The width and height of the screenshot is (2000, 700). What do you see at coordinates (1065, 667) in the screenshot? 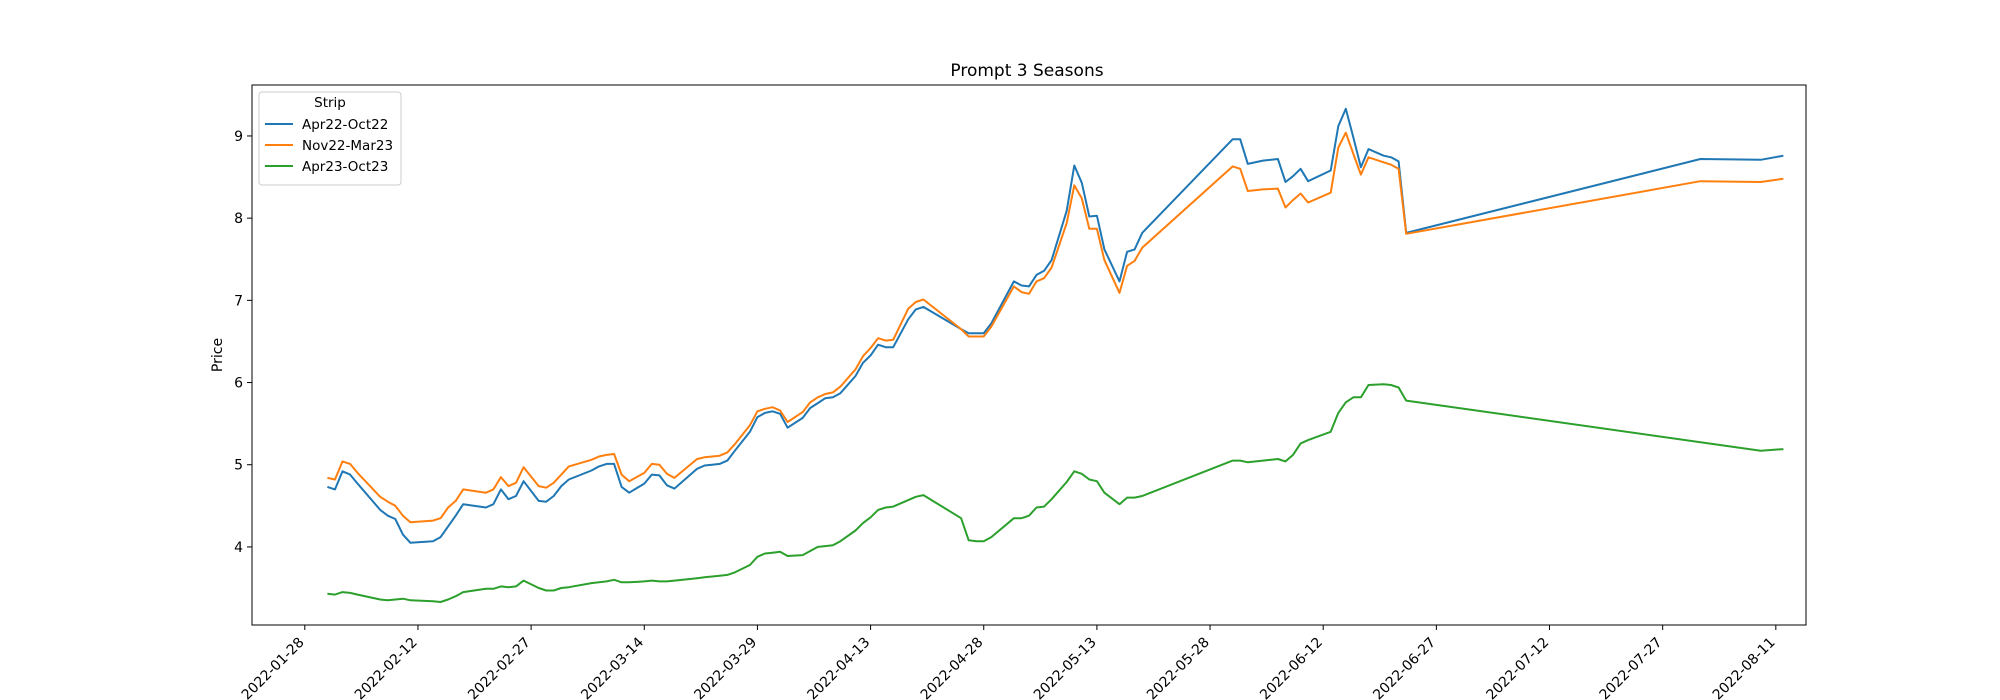
I see `x-tick-label: 2022-05-13` at bounding box center [1065, 667].